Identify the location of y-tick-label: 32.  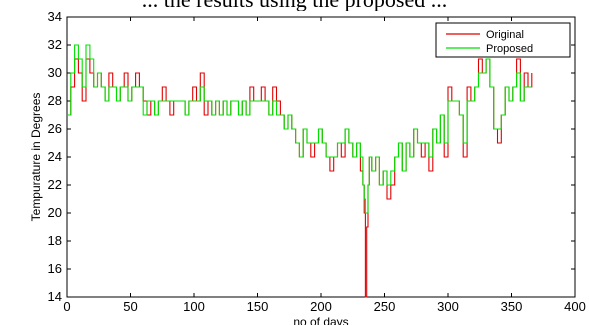
(55, 44).